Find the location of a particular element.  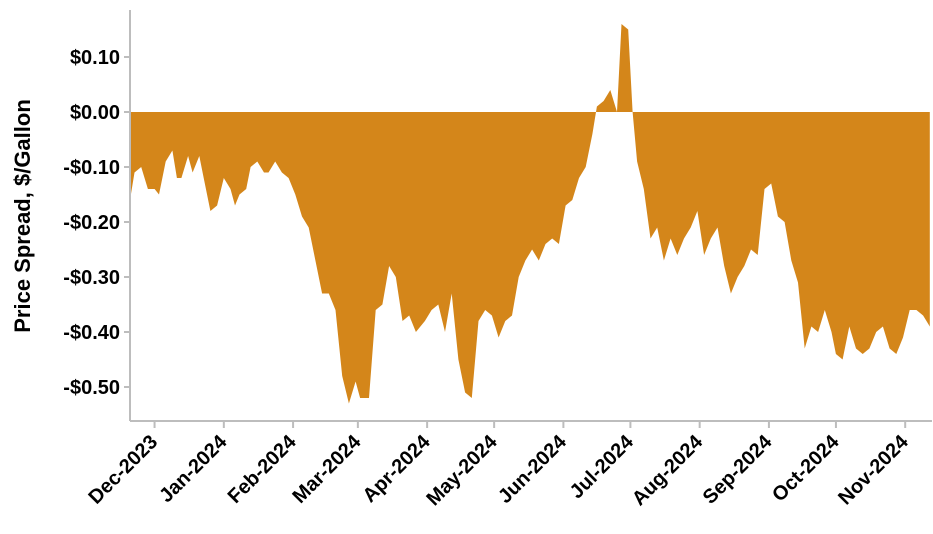

x-tick-label: Nov-2024 is located at coordinates (873, 469).